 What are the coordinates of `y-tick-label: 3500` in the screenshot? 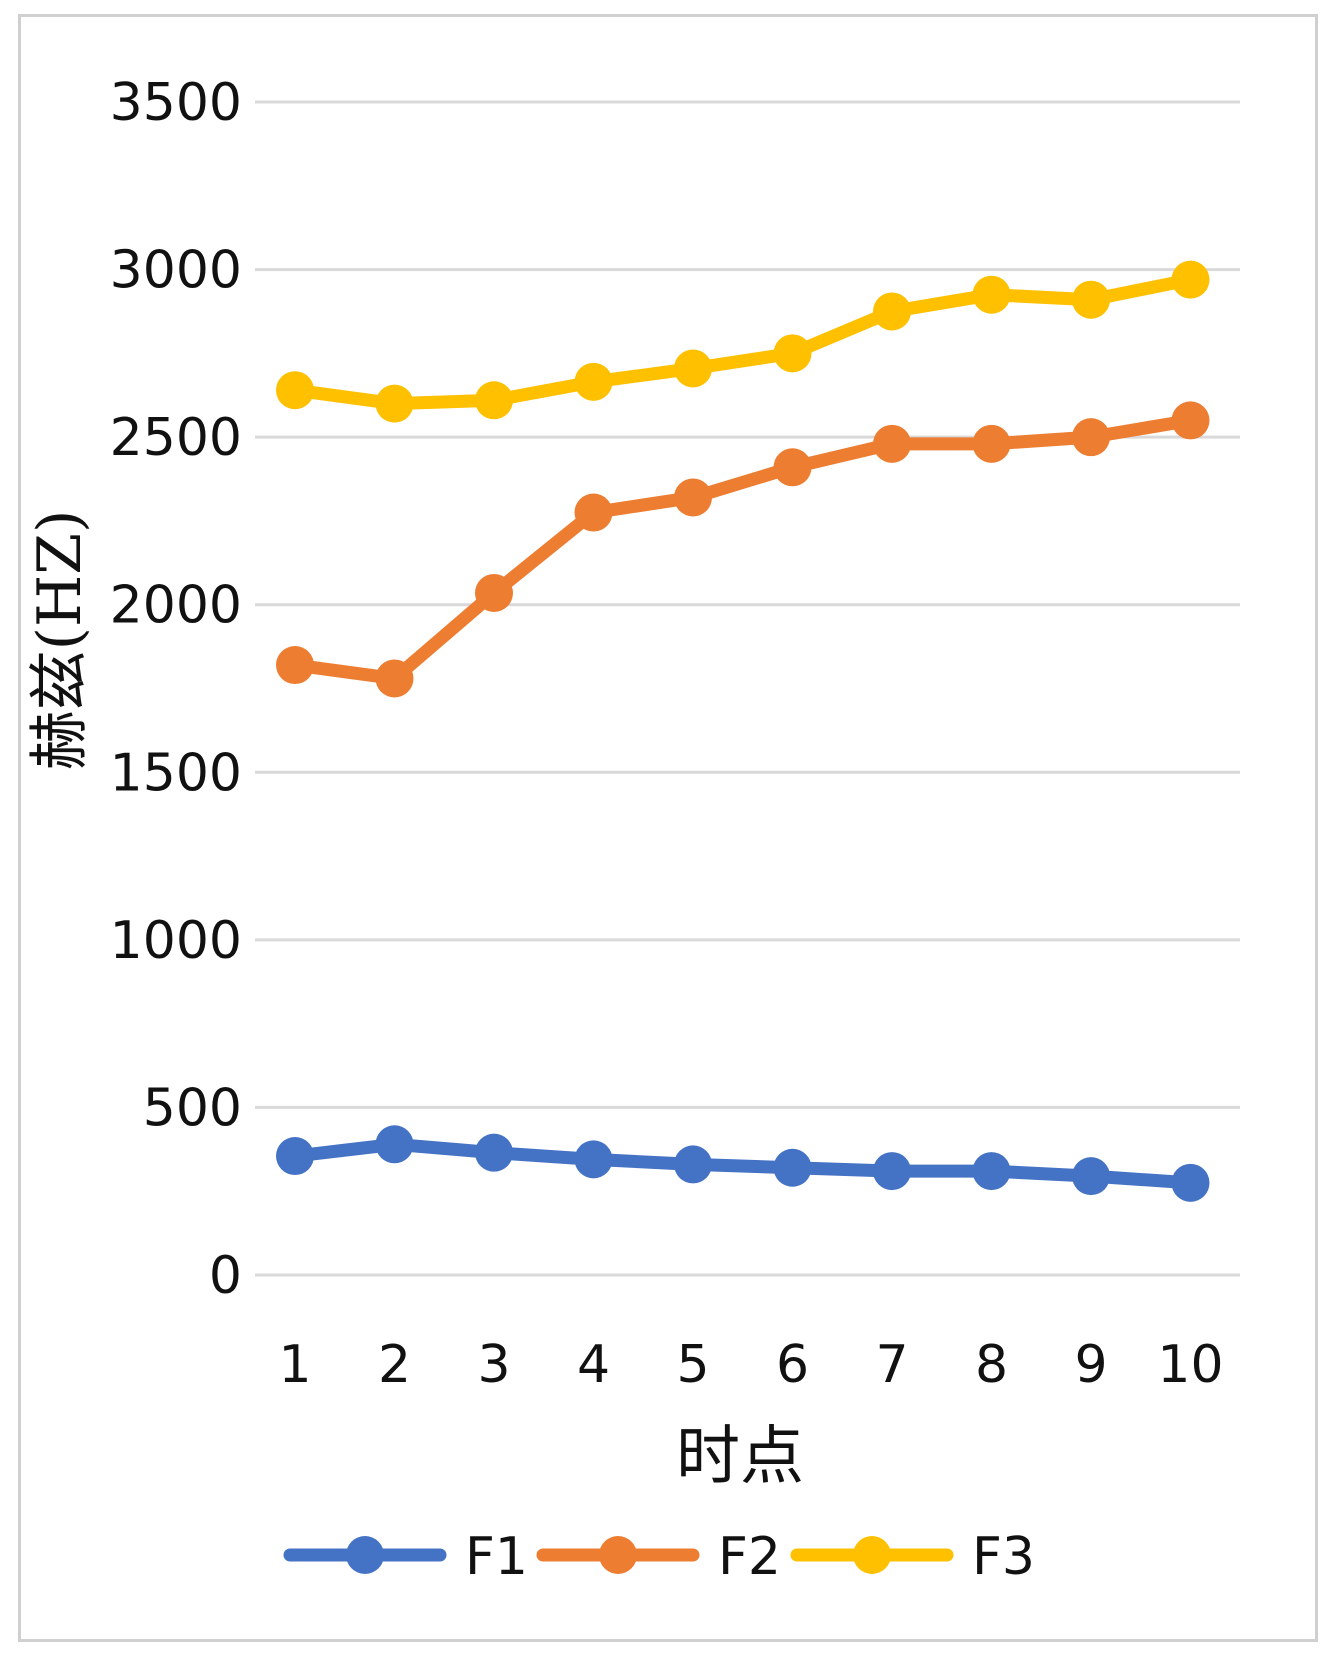 It's located at (176, 103).